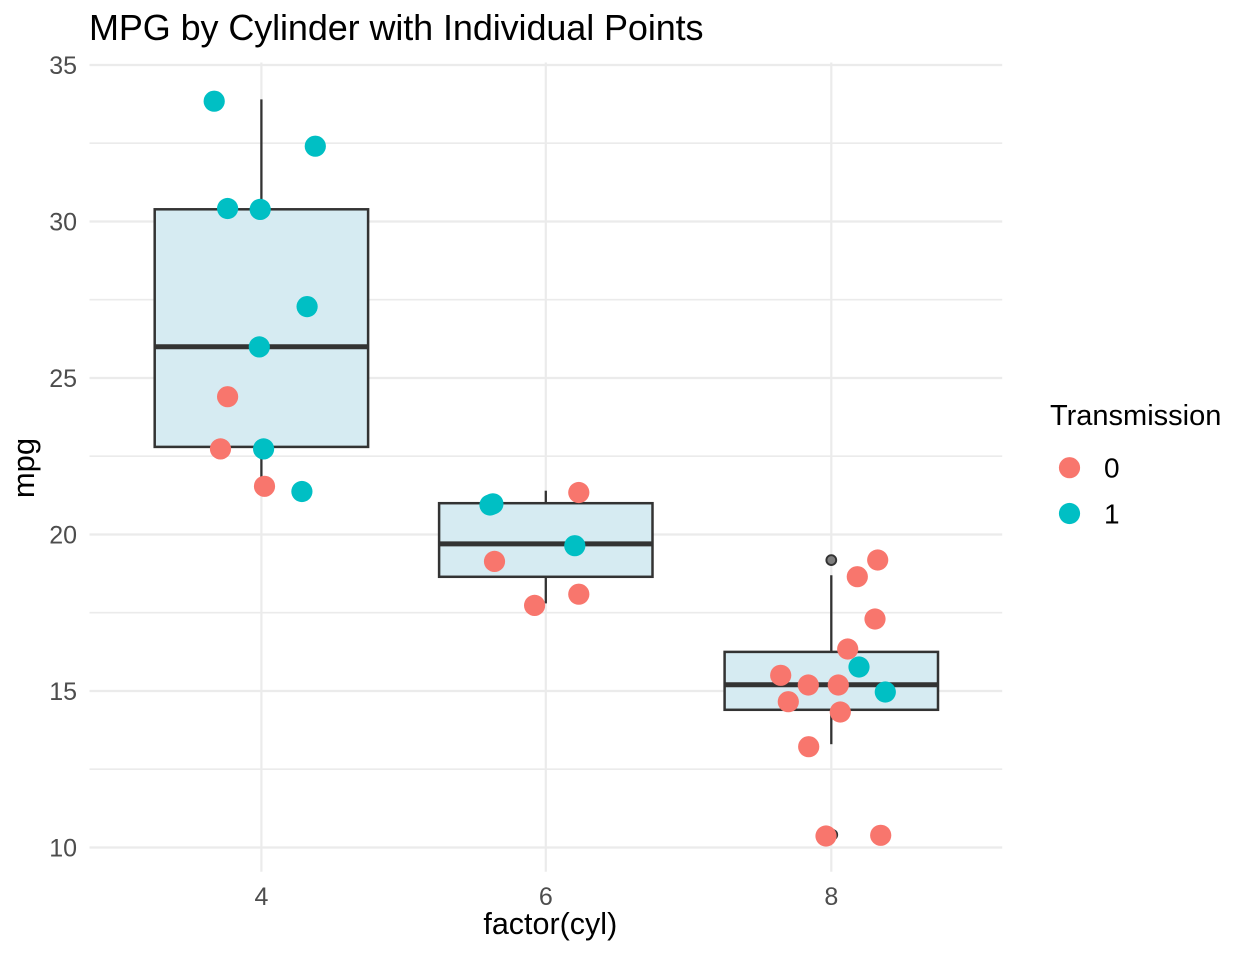 The image size is (1248, 960). What do you see at coordinates (831, 897) in the screenshot?
I see `svg-text: 8` at bounding box center [831, 897].